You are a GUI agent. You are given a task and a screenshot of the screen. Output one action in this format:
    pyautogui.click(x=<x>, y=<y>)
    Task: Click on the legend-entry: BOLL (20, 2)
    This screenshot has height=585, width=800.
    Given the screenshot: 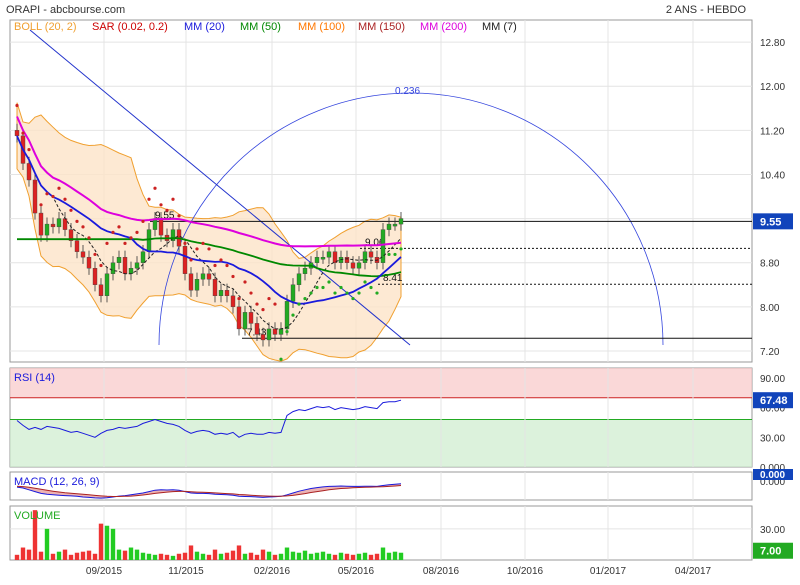 What is the action you would take?
    pyautogui.click(x=45, y=27)
    